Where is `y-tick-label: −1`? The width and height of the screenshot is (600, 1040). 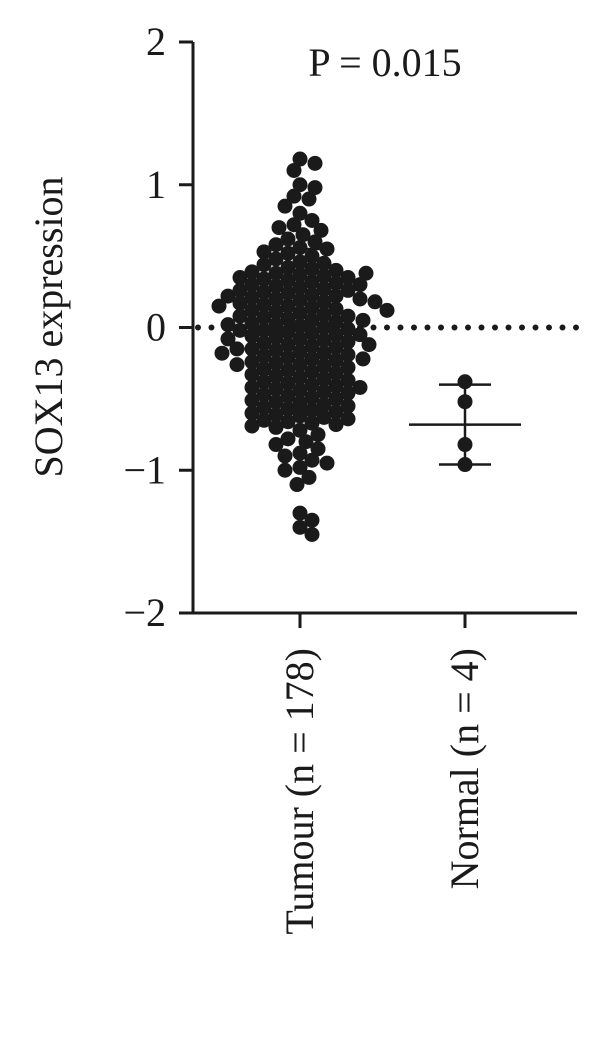 y-tick-label: −1 is located at coordinates (144, 469).